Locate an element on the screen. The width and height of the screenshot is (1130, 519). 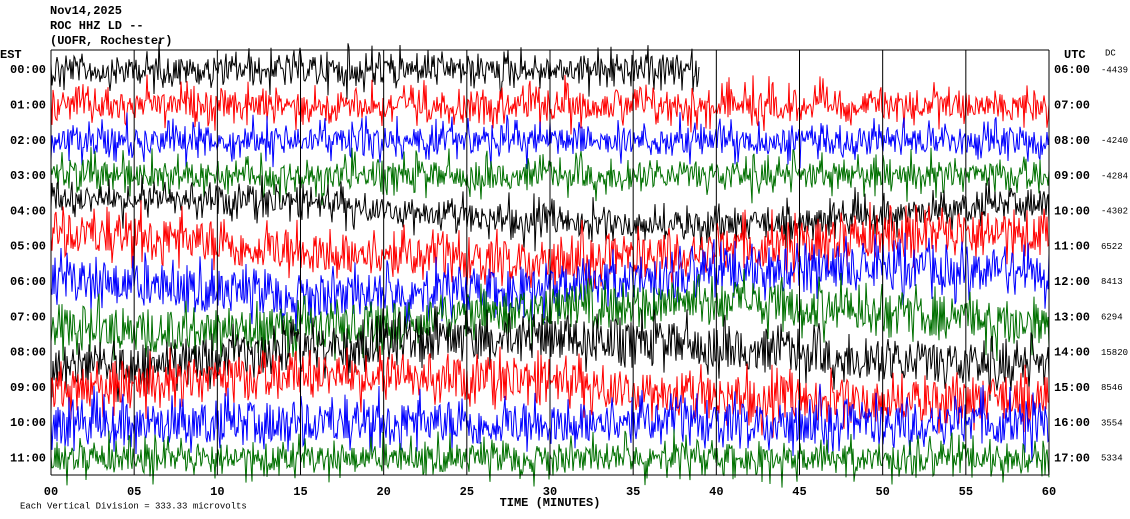
est-label: 08:00 is located at coordinates (28, 353).